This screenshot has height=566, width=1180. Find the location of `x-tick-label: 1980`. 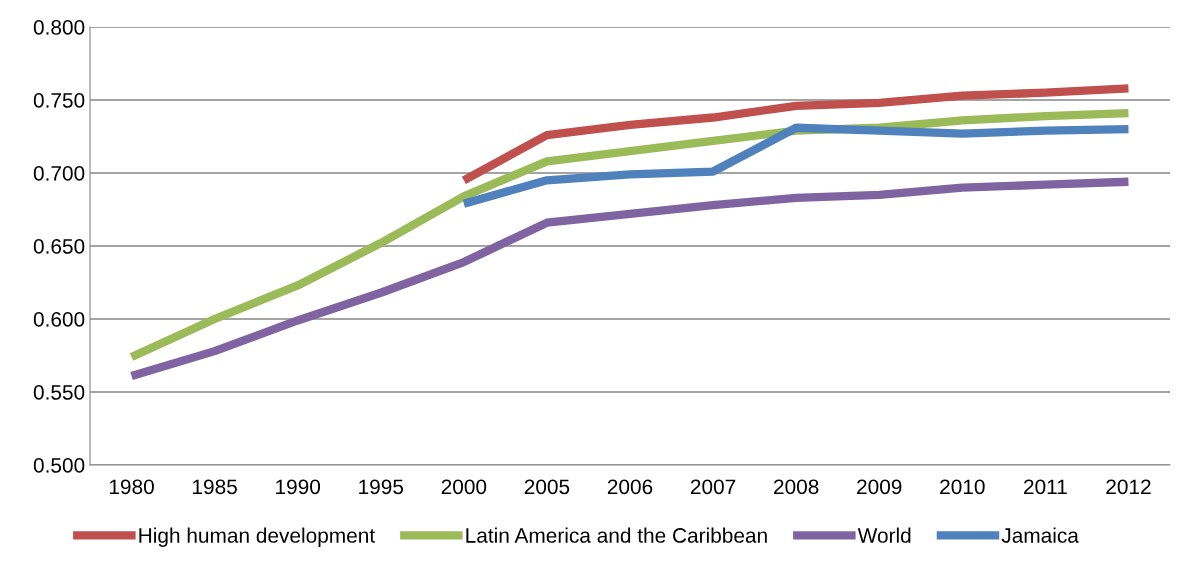

x-tick-label: 1980 is located at coordinates (131, 487).